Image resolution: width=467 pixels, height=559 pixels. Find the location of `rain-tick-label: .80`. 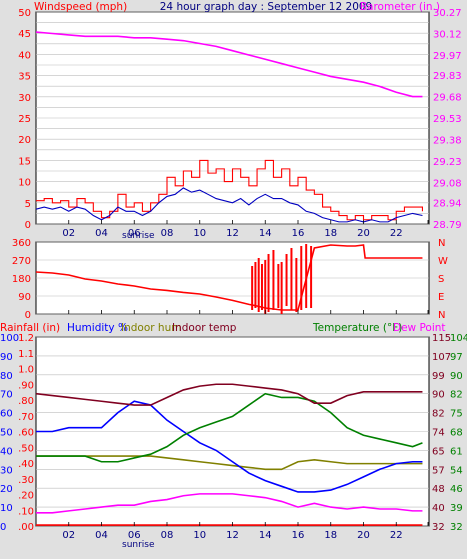

rain-tick-label: .80 is located at coordinates (26, 401).